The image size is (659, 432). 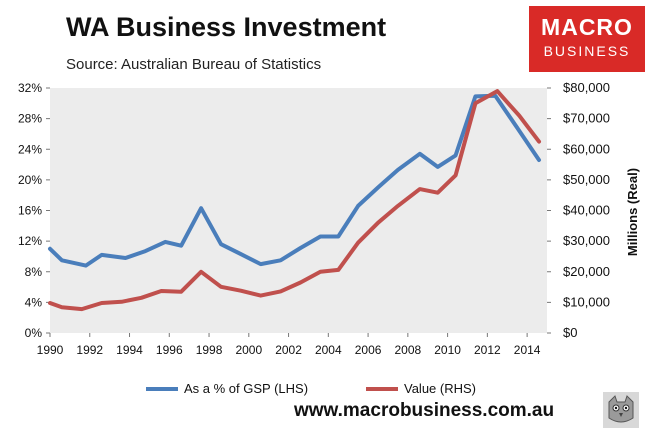 What do you see at coordinates (570, 332) in the screenshot?
I see `right-tick-label: $0` at bounding box center [570, 332].